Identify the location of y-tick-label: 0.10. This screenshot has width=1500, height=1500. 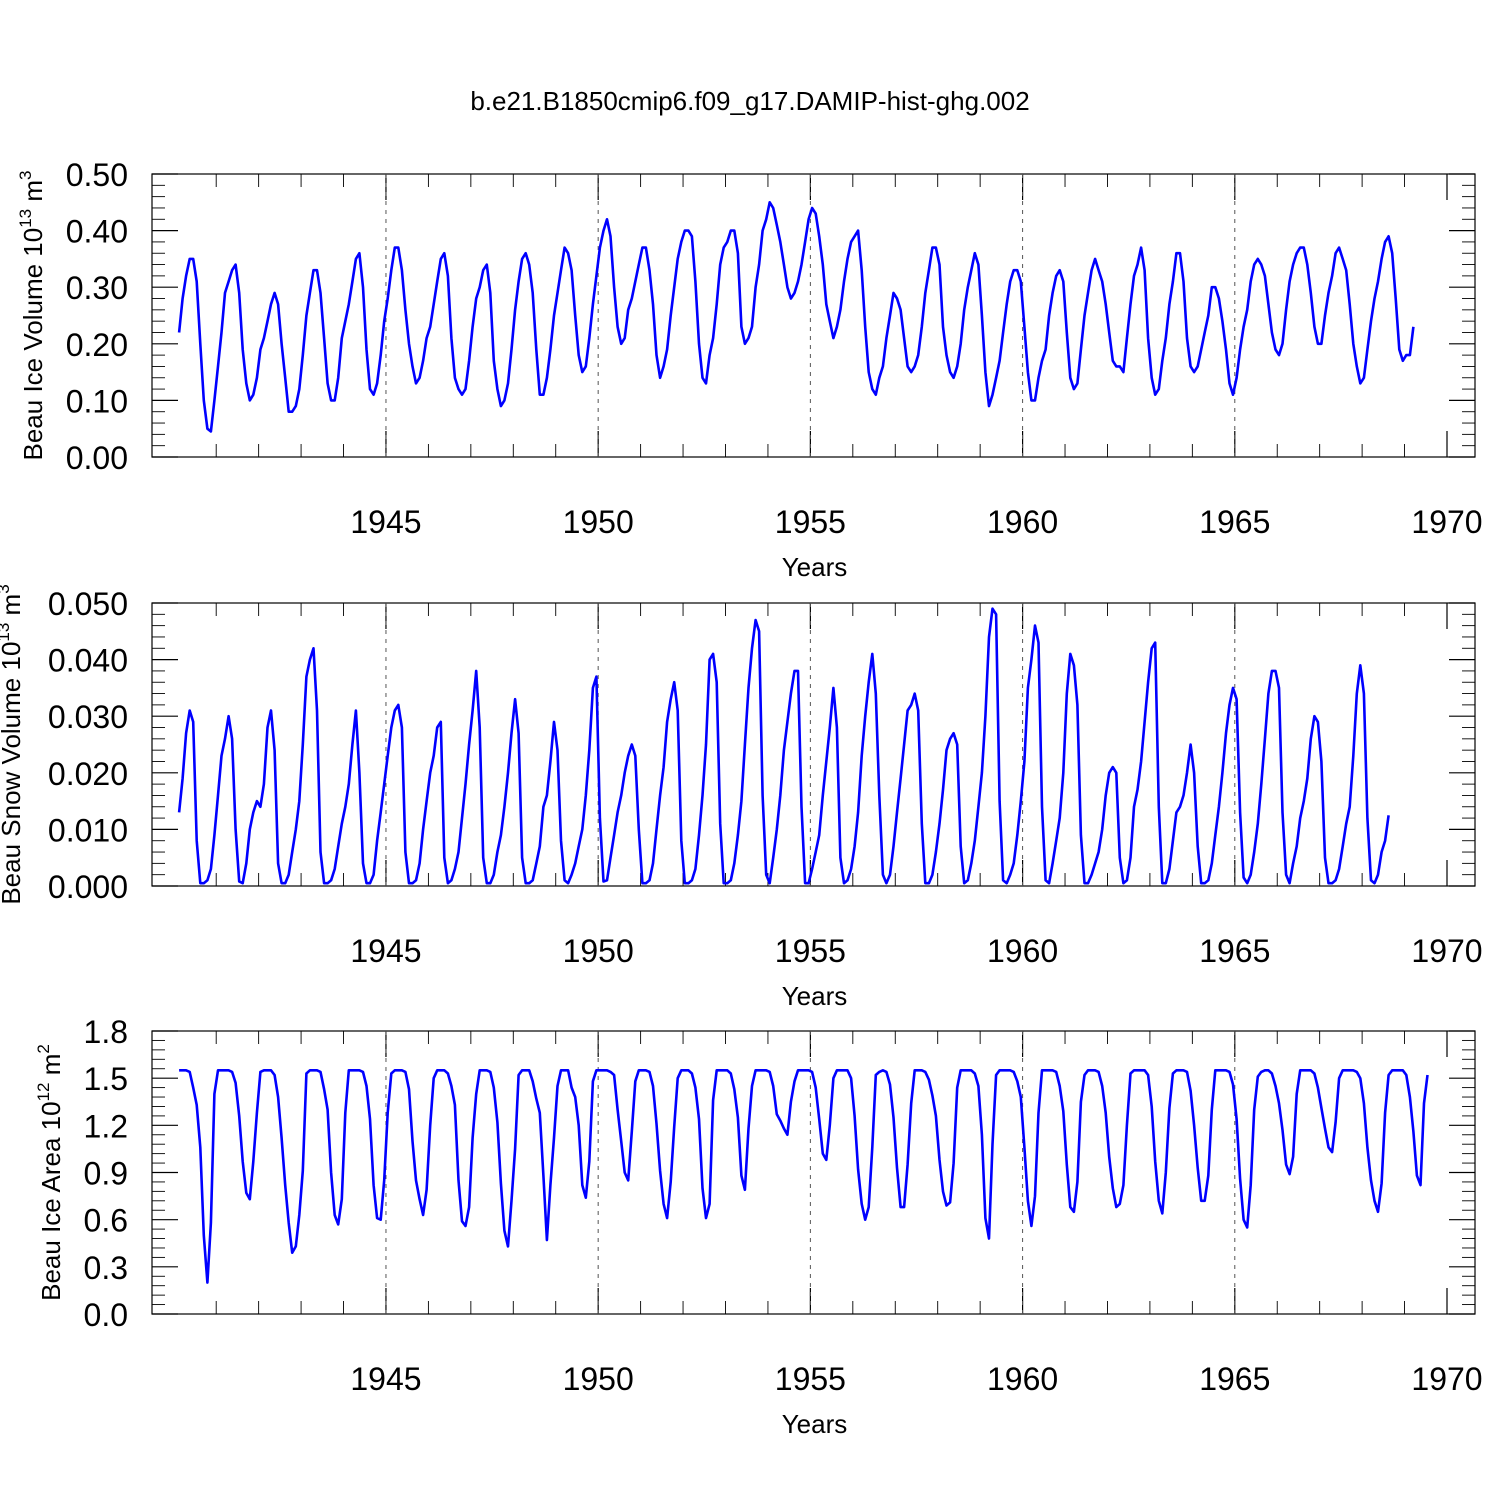
(97, 401).